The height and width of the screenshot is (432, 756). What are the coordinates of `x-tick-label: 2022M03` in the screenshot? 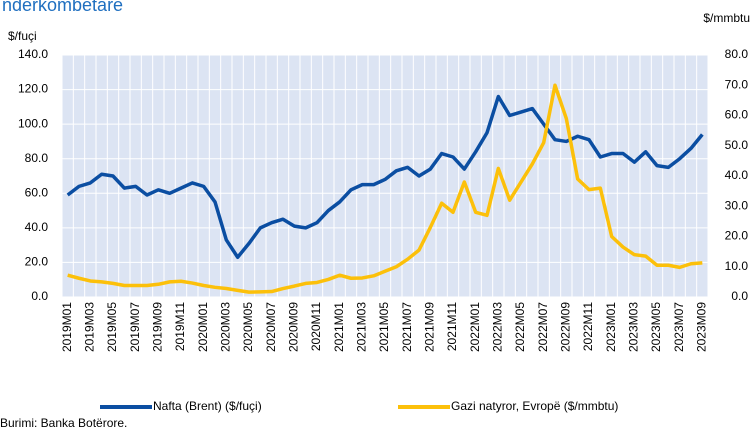 It's located at (498, 327).